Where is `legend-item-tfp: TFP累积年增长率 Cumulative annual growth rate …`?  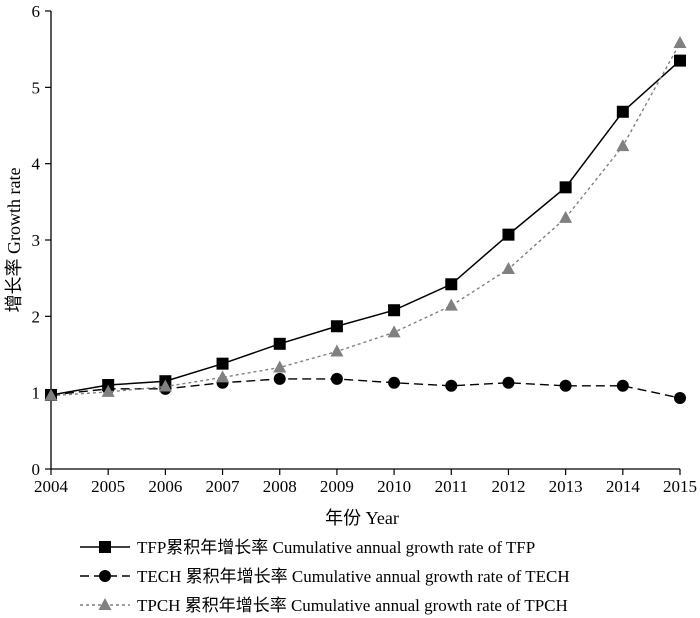 legend-item-tfp: TFP累积年增长率 Cumulative annual growth rate … is located at coordinates (307, 547).